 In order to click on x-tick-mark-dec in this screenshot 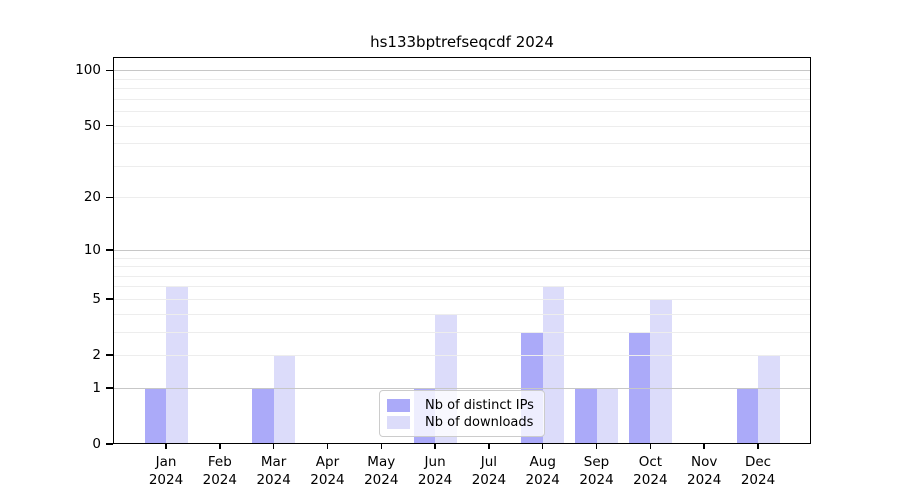, I will do `click(758, 446)`.